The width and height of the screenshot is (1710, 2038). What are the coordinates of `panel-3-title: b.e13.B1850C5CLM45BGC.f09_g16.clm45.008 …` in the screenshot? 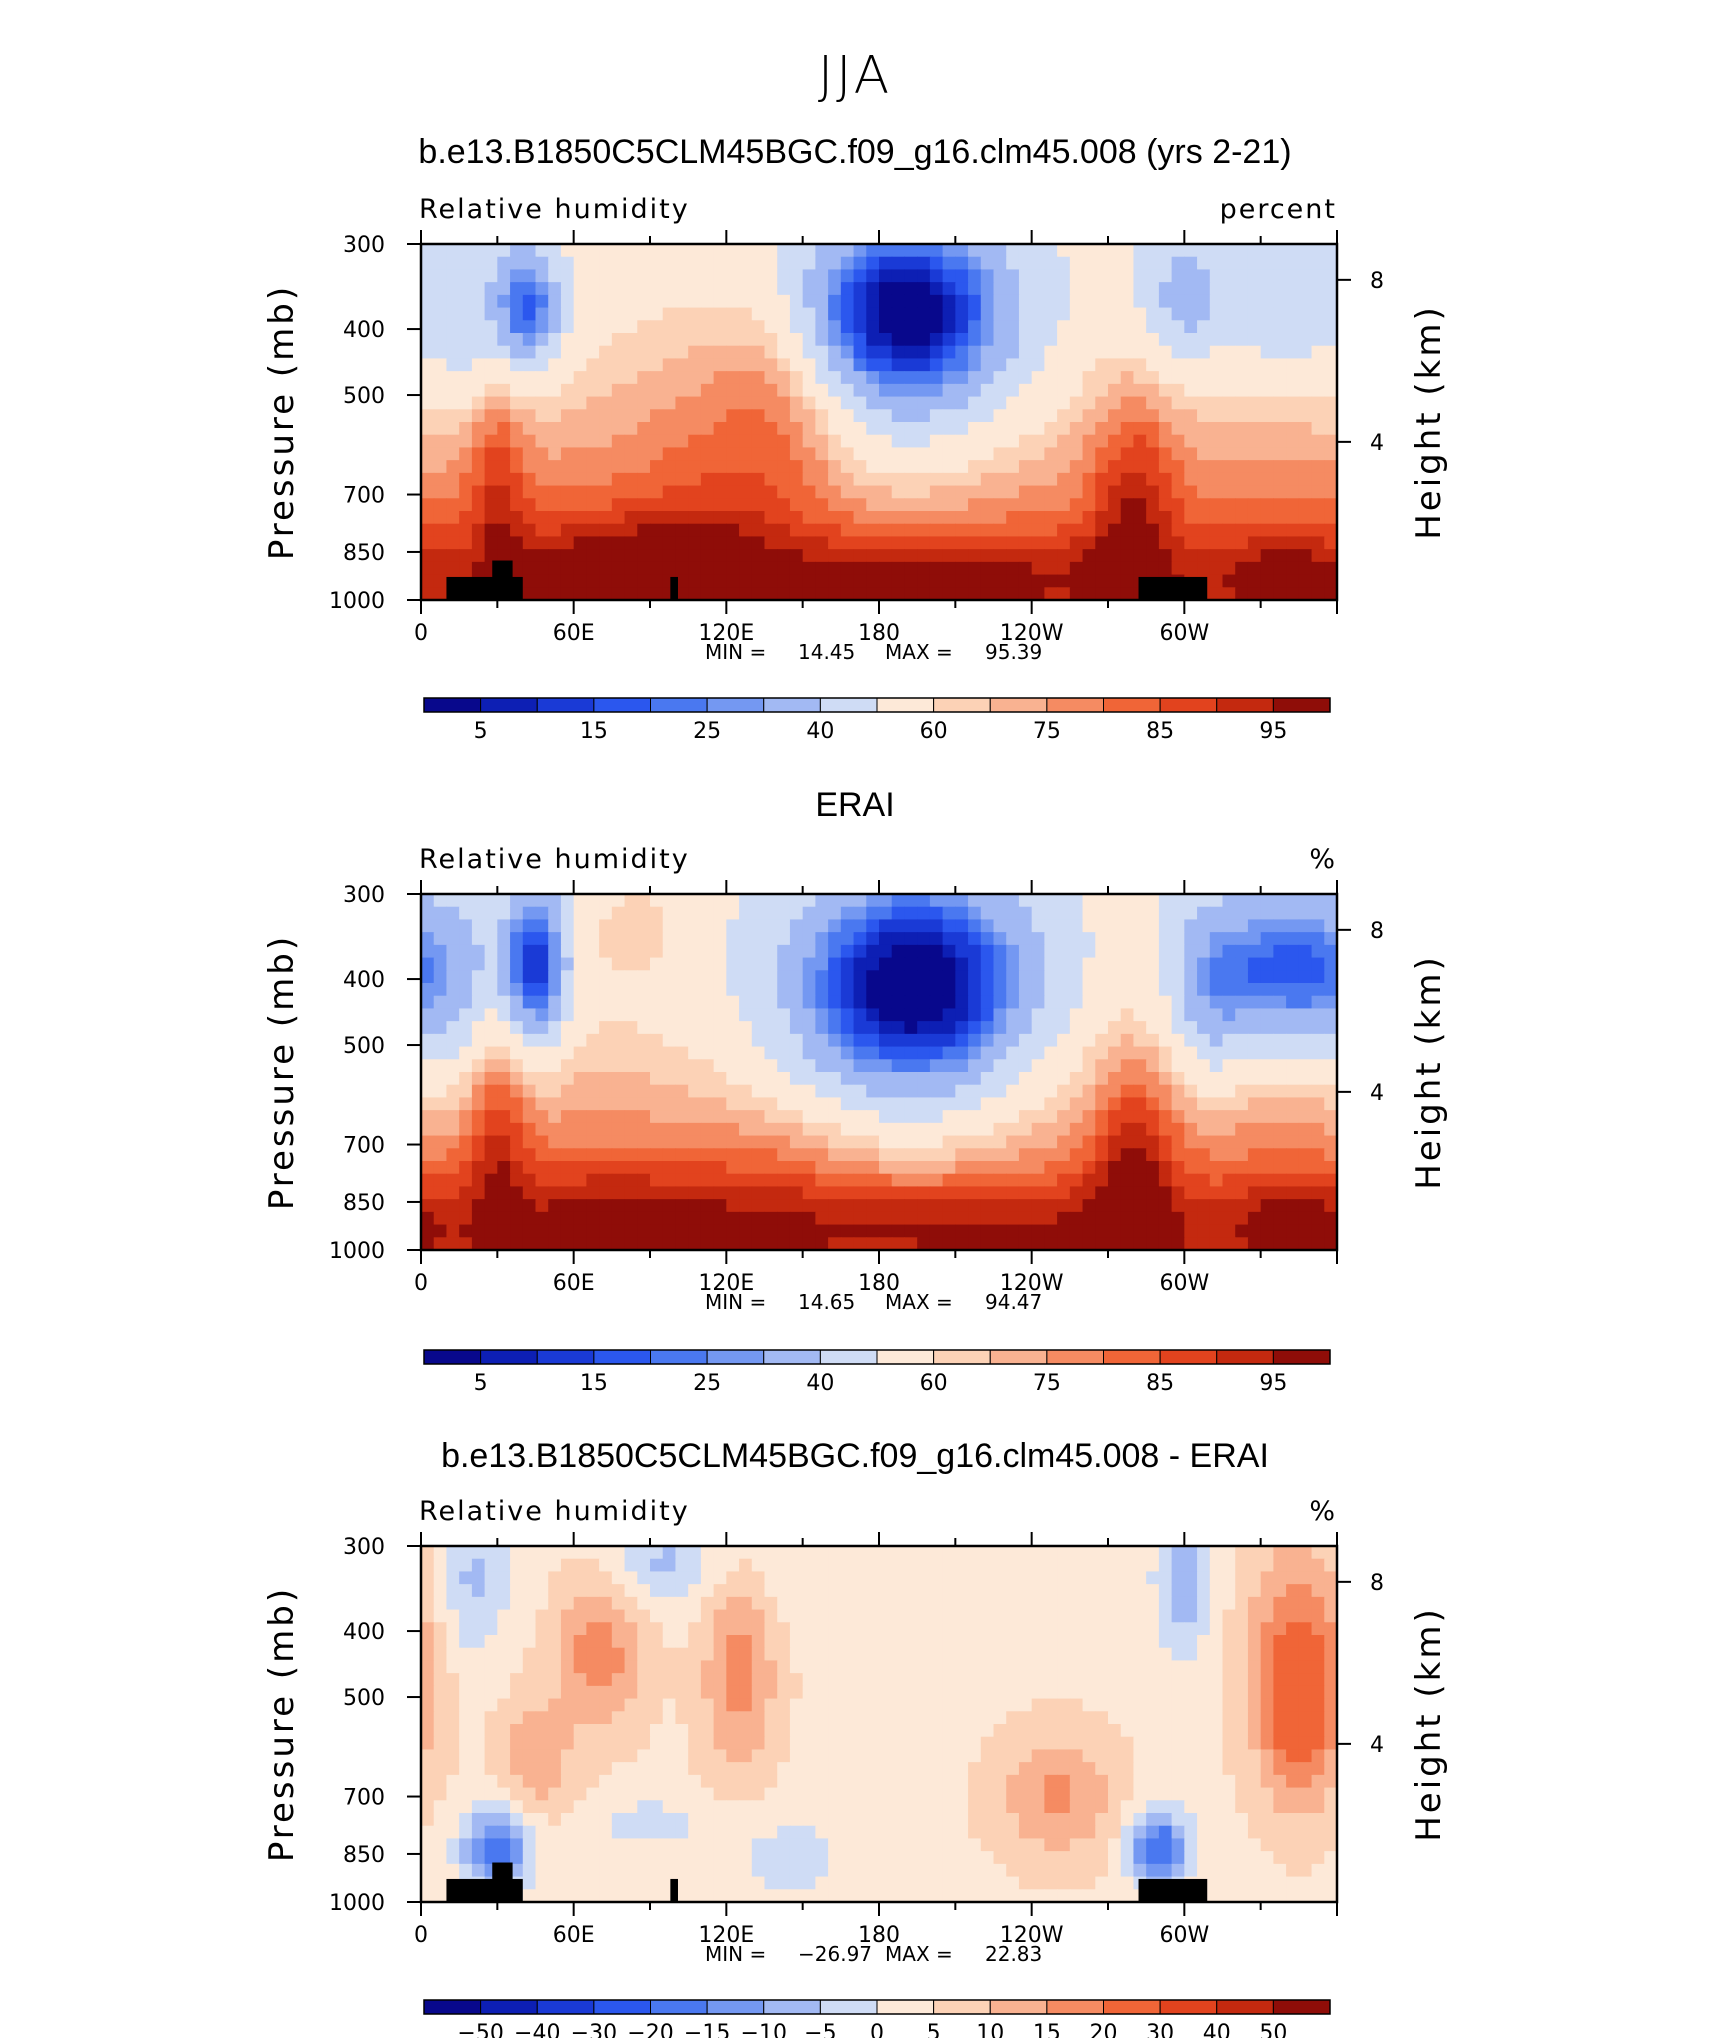 It's located at (855, 1456).